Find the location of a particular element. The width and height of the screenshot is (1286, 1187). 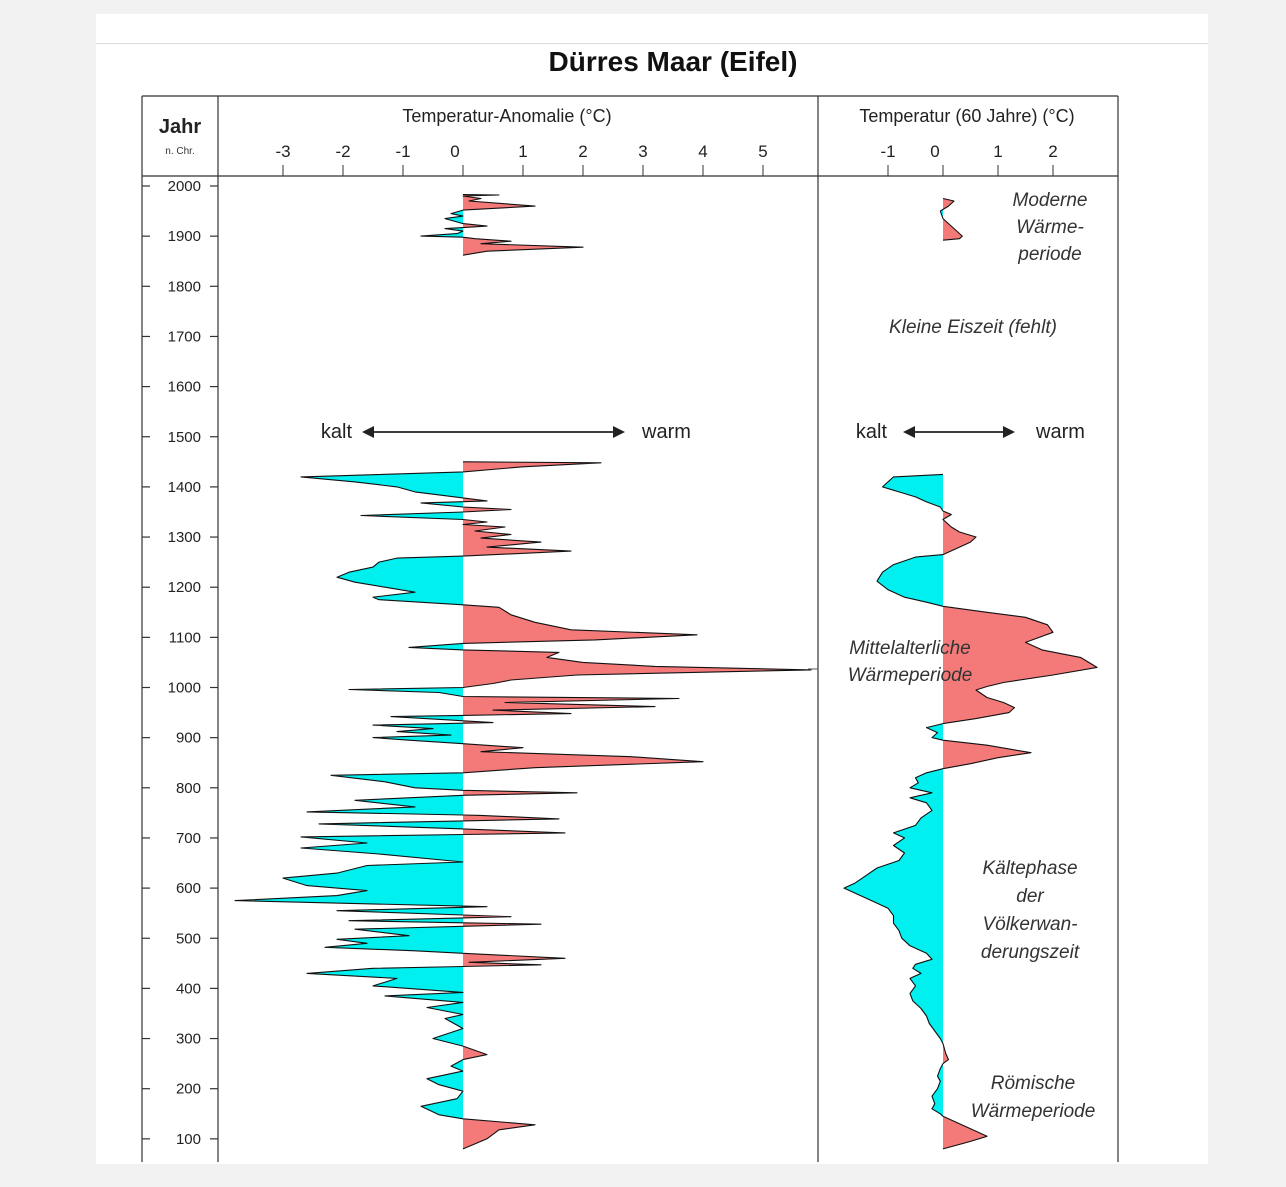

left-x-tick-label: 1 is located at coordinates (522, 151).